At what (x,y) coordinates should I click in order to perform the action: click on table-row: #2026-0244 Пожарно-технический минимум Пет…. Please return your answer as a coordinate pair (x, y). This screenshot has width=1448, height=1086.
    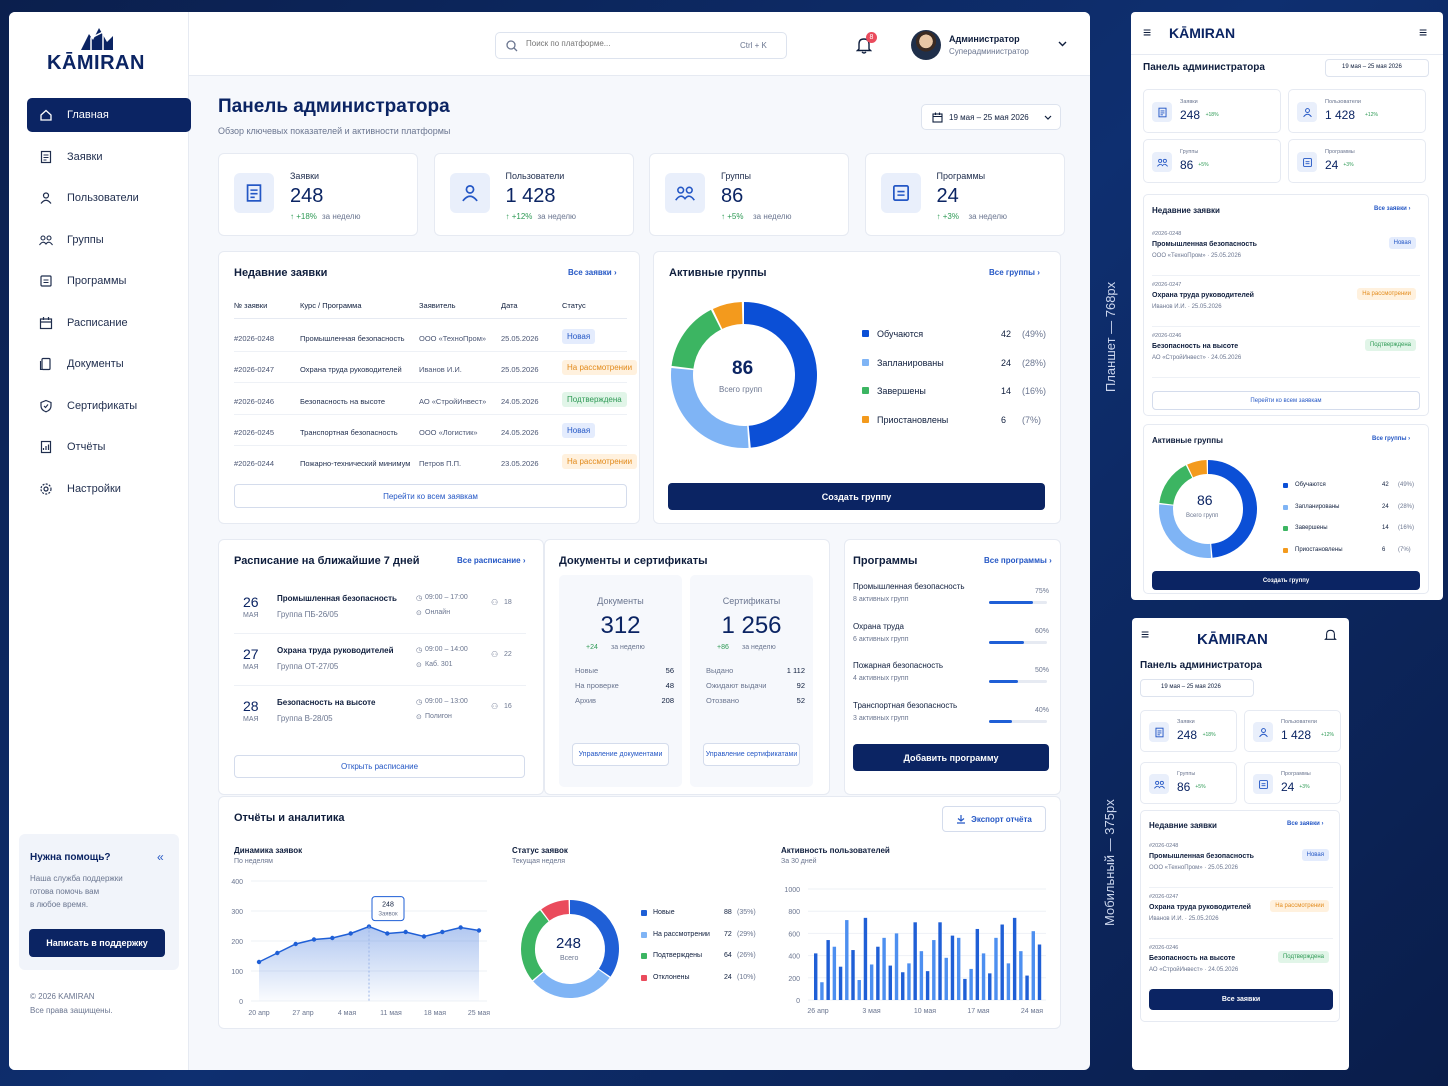
    Looking at the image, I should click on (429, 466).